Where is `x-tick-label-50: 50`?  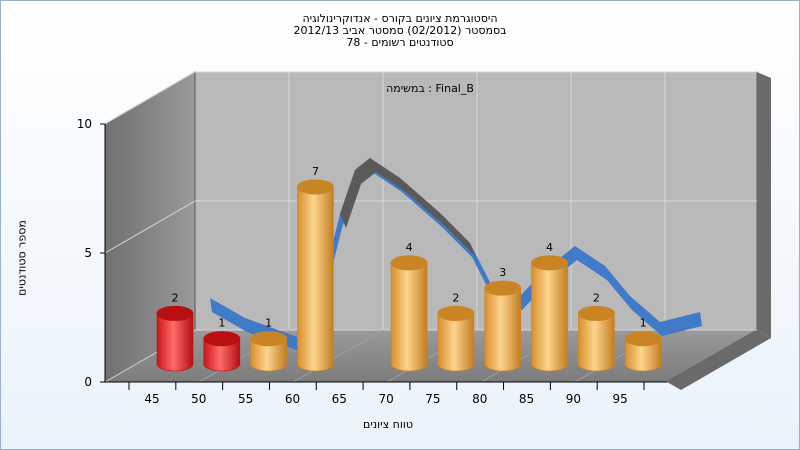
x-tick-label-50: 50 is located at coordinates (198, 399).